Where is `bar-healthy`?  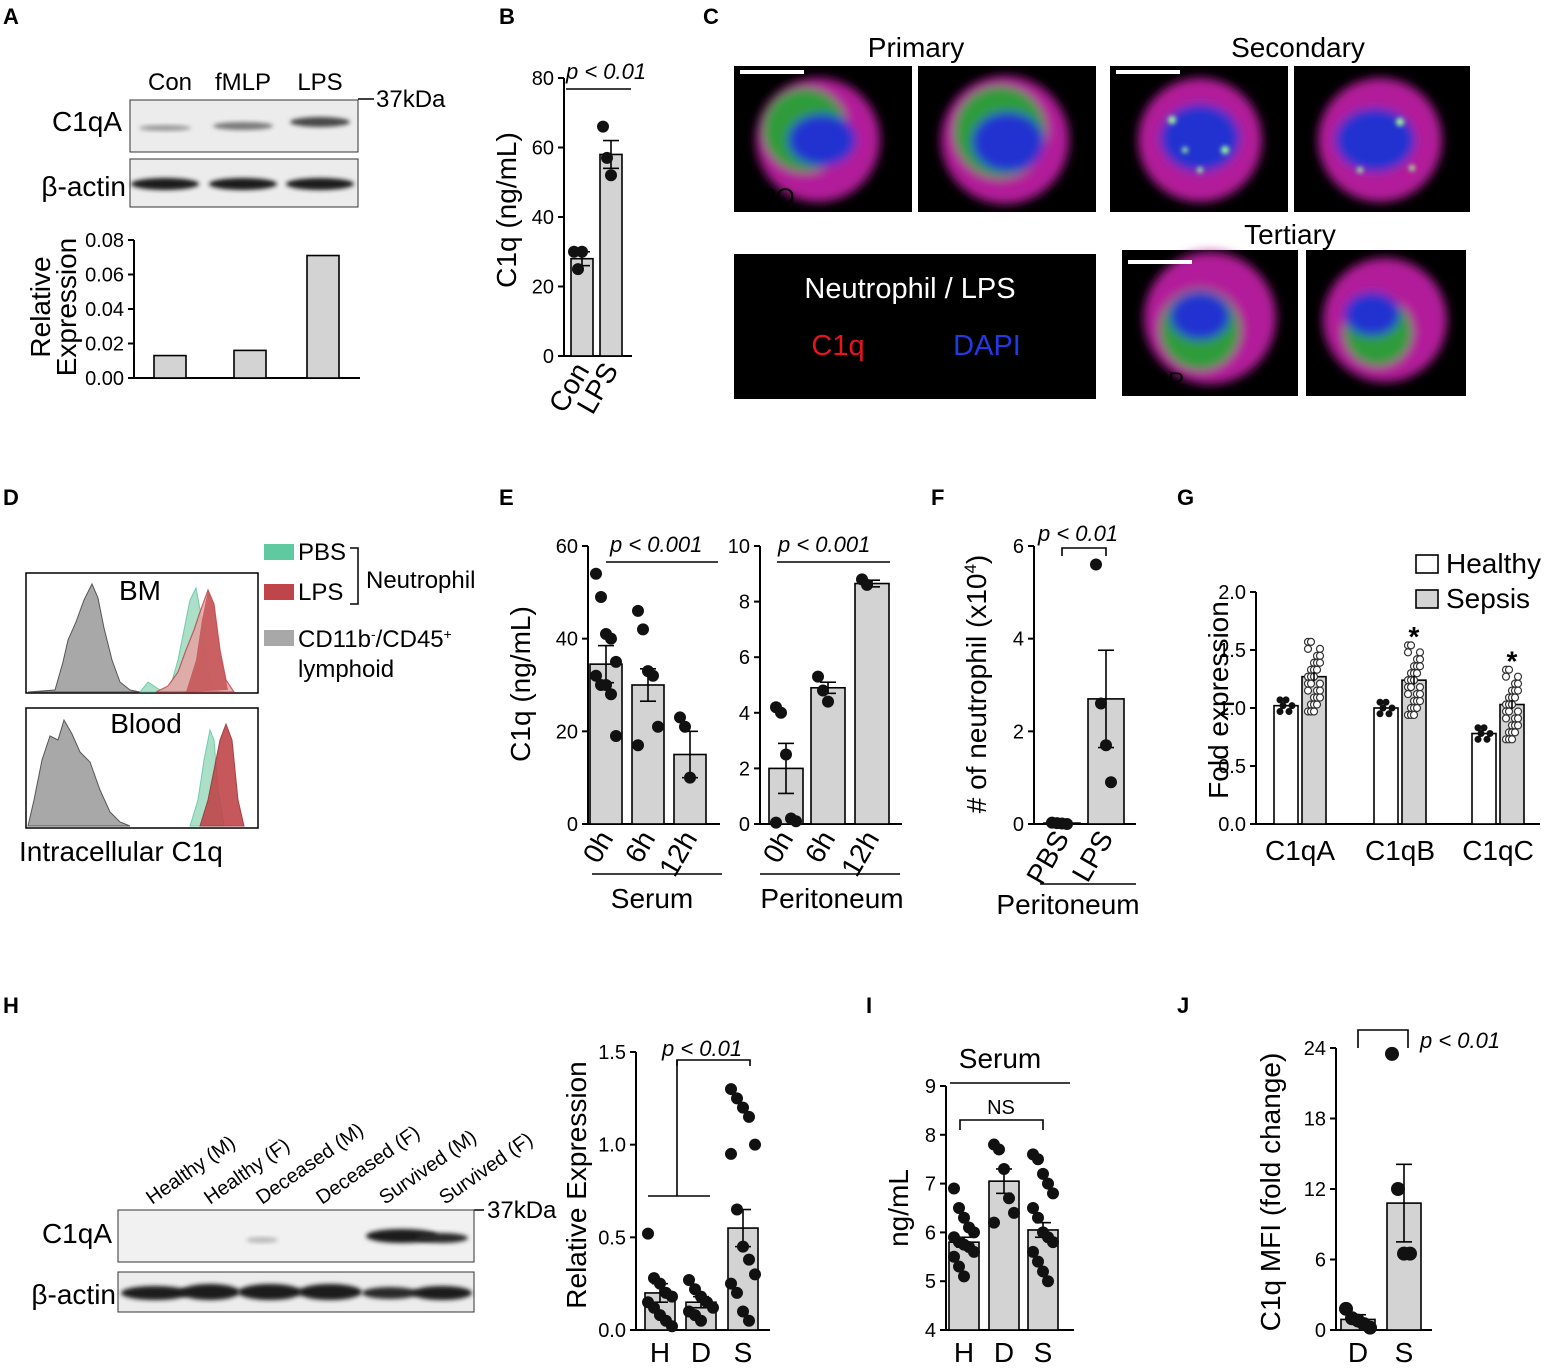 bar-healthy is located at coordinates (1386, 766).